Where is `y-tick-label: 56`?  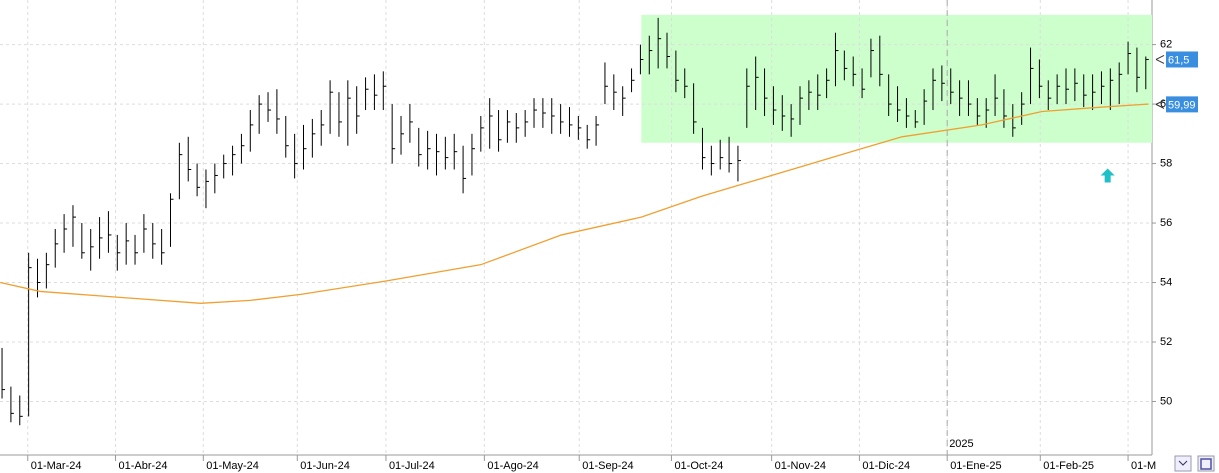 y-tick-label: 56 is located at coordinates (1166, 223).